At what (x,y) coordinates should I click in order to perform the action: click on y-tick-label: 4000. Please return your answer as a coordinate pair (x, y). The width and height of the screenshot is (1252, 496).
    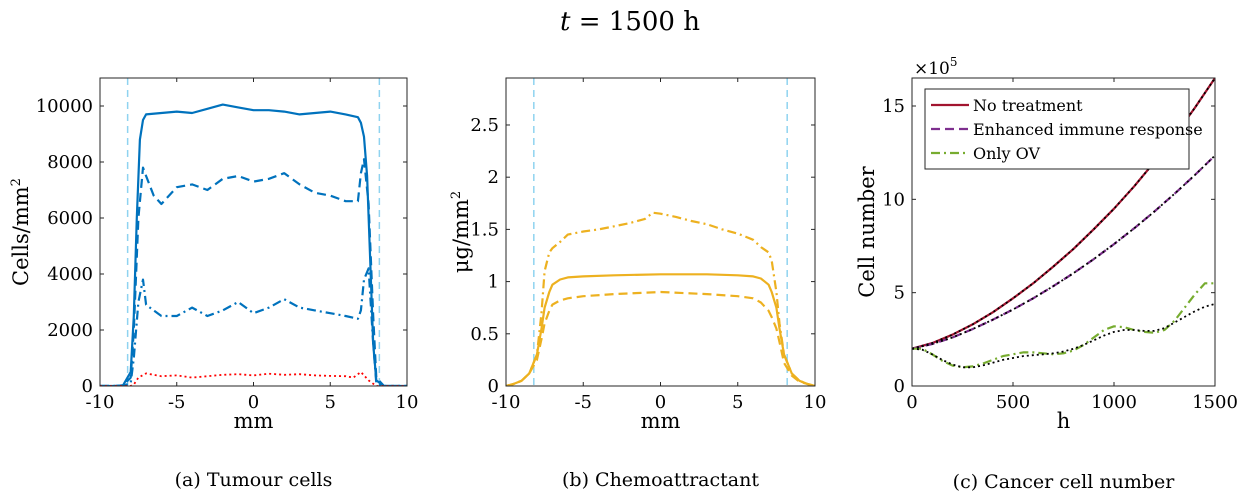
    Looking at the image, I should click on (70, 274).